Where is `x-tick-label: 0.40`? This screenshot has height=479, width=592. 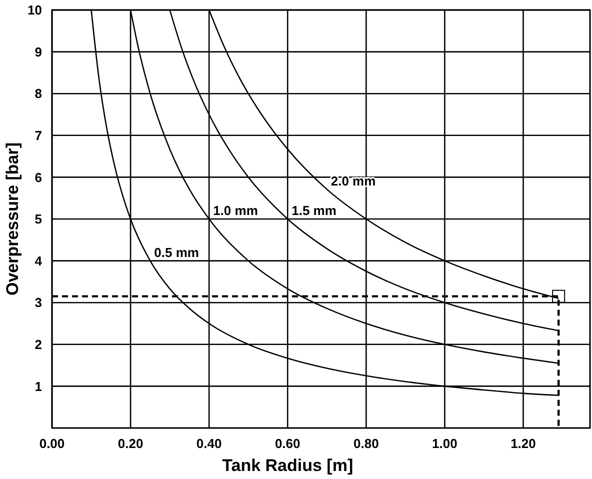
x-tick-label: 0.40 is located at coordinates (209, 443).